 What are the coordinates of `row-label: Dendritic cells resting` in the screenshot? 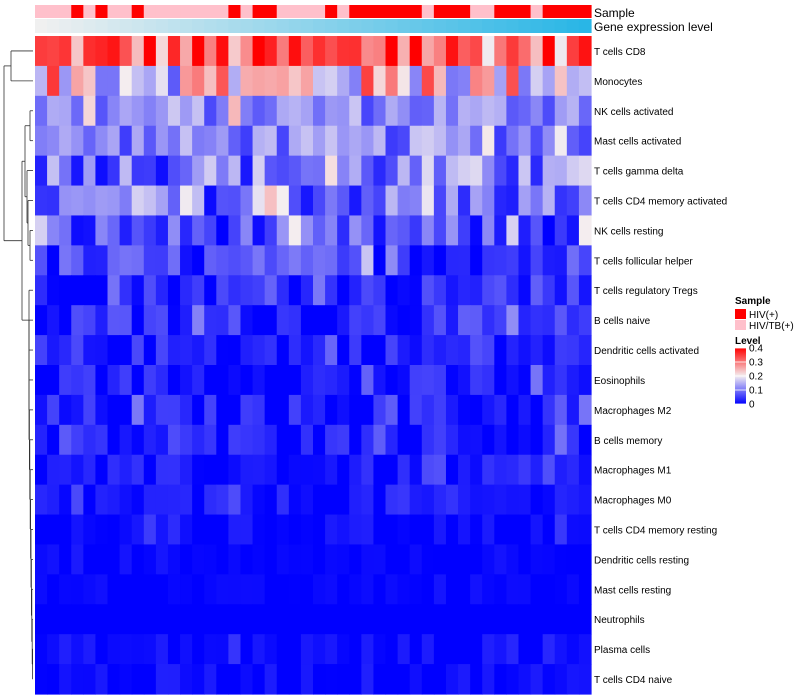 It's located at (641, 560).